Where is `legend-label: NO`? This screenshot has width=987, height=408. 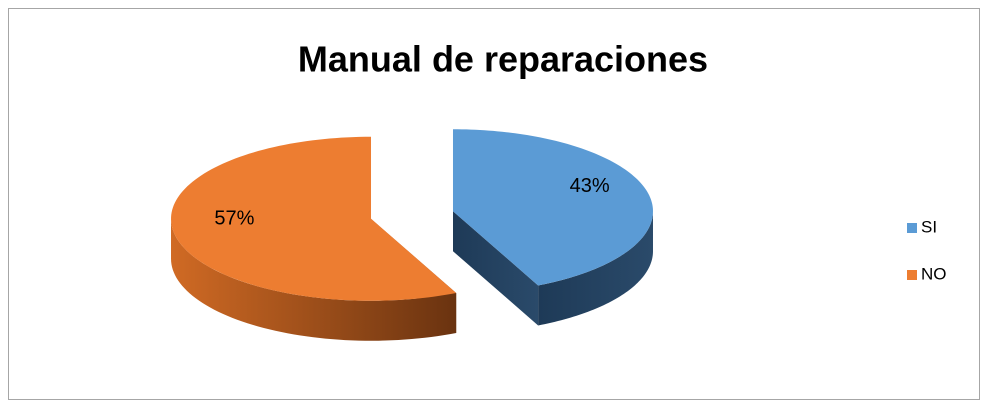 legend-label: NO is located at coordinates (934, 273).